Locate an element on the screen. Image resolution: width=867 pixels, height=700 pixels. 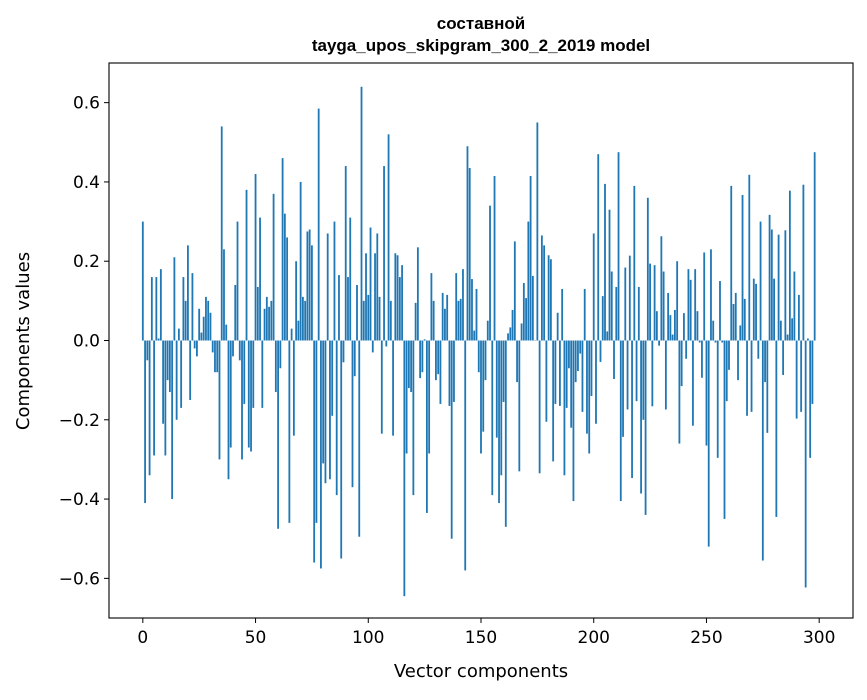
y-tick-label: −0.2 is located at coordinates (79, 421).